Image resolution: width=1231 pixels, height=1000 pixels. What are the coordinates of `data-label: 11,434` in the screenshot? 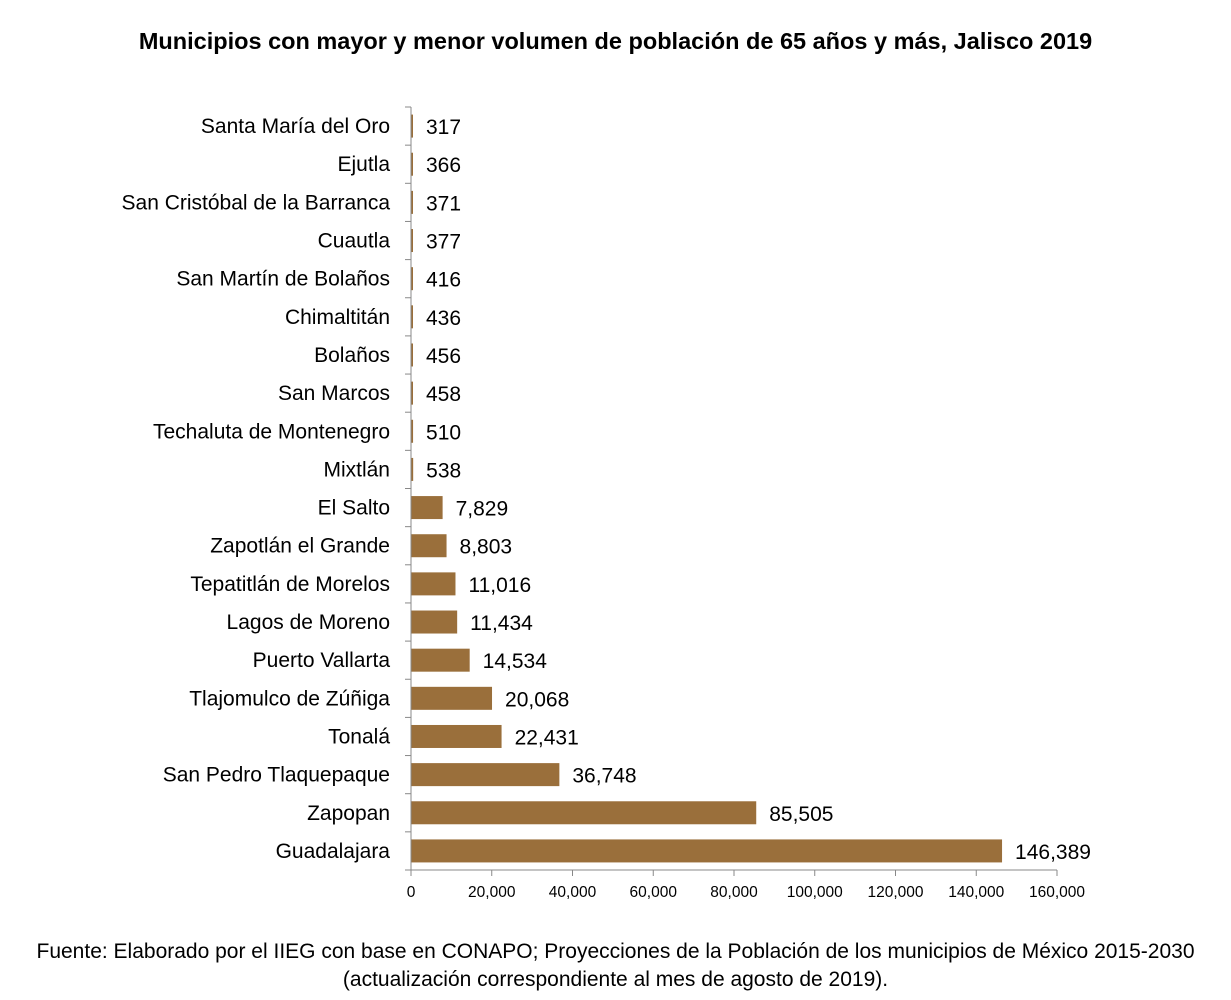 It's located at (501, 623).